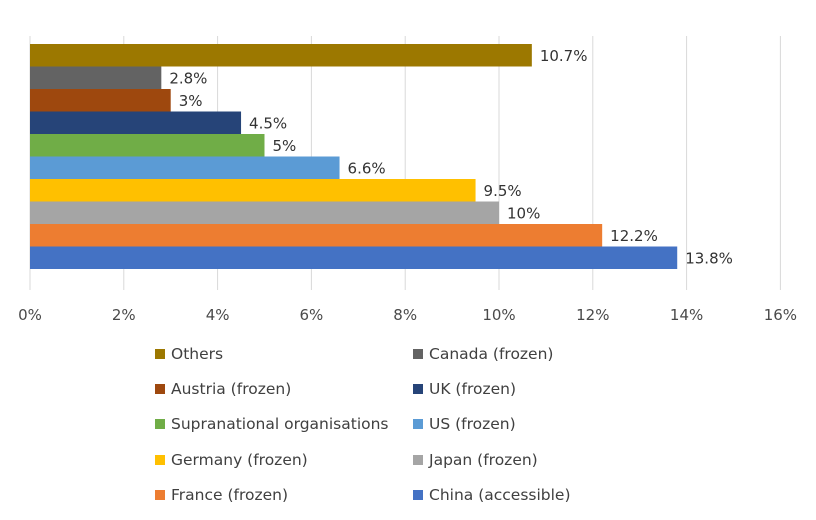  What do you see at coordinates (634, 236) in the screenshot?
I see `data-label: 12.2%` at bounding box center [634, 236].